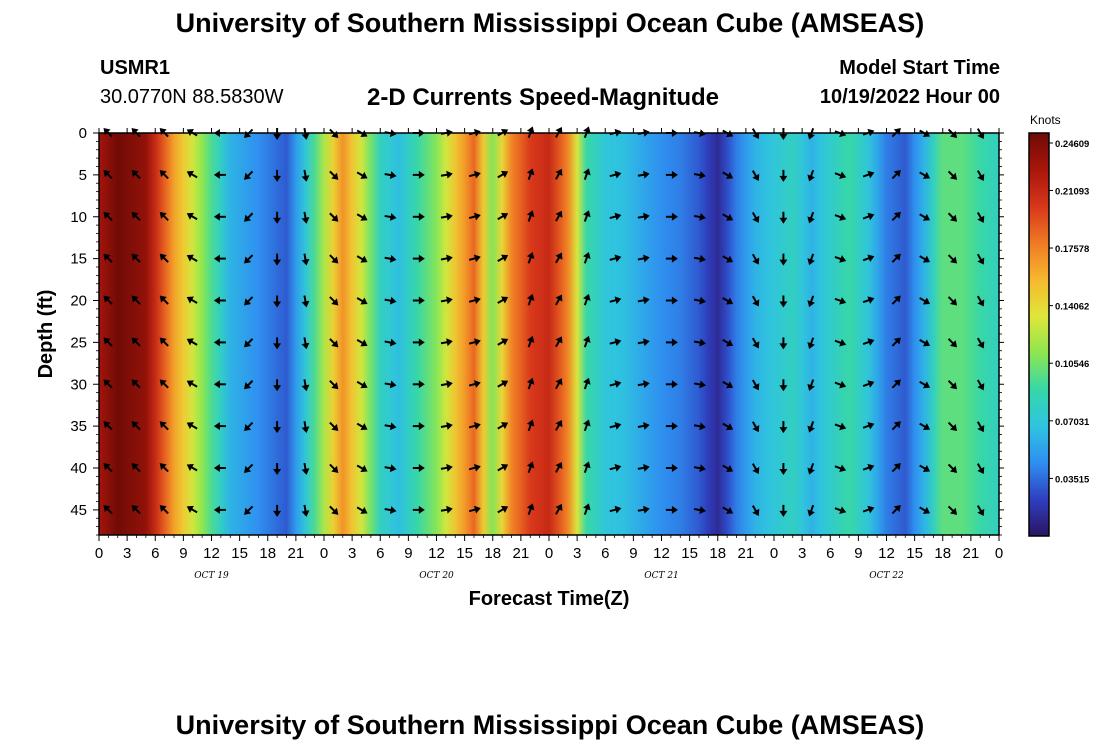 This screenshot has width=1100, height=750. I want to click on y-tick-label: 45, so click(78, 510).